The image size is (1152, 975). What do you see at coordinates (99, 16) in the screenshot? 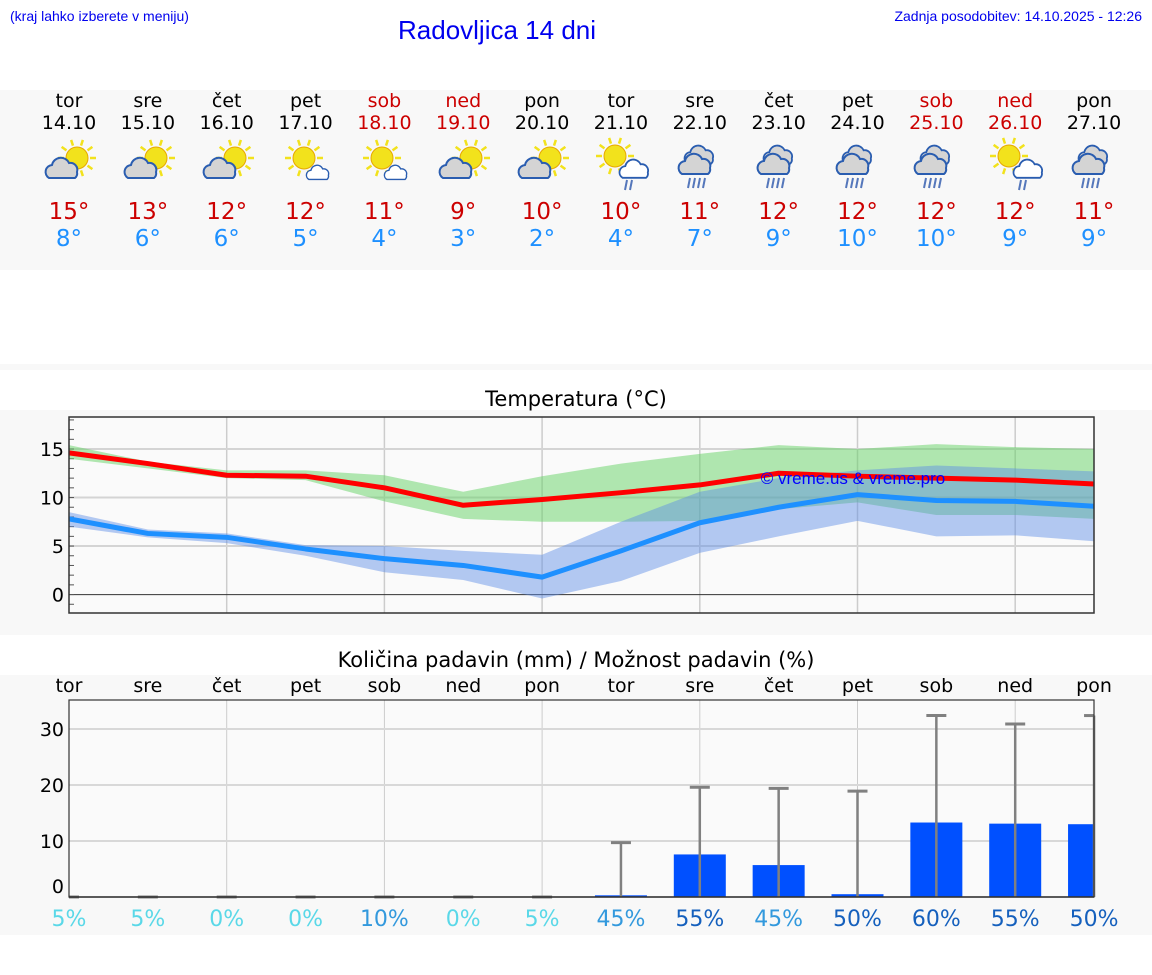
I see `location-hint: (kraj lahko izberete v meniju)` at bounding box center [99, 16].